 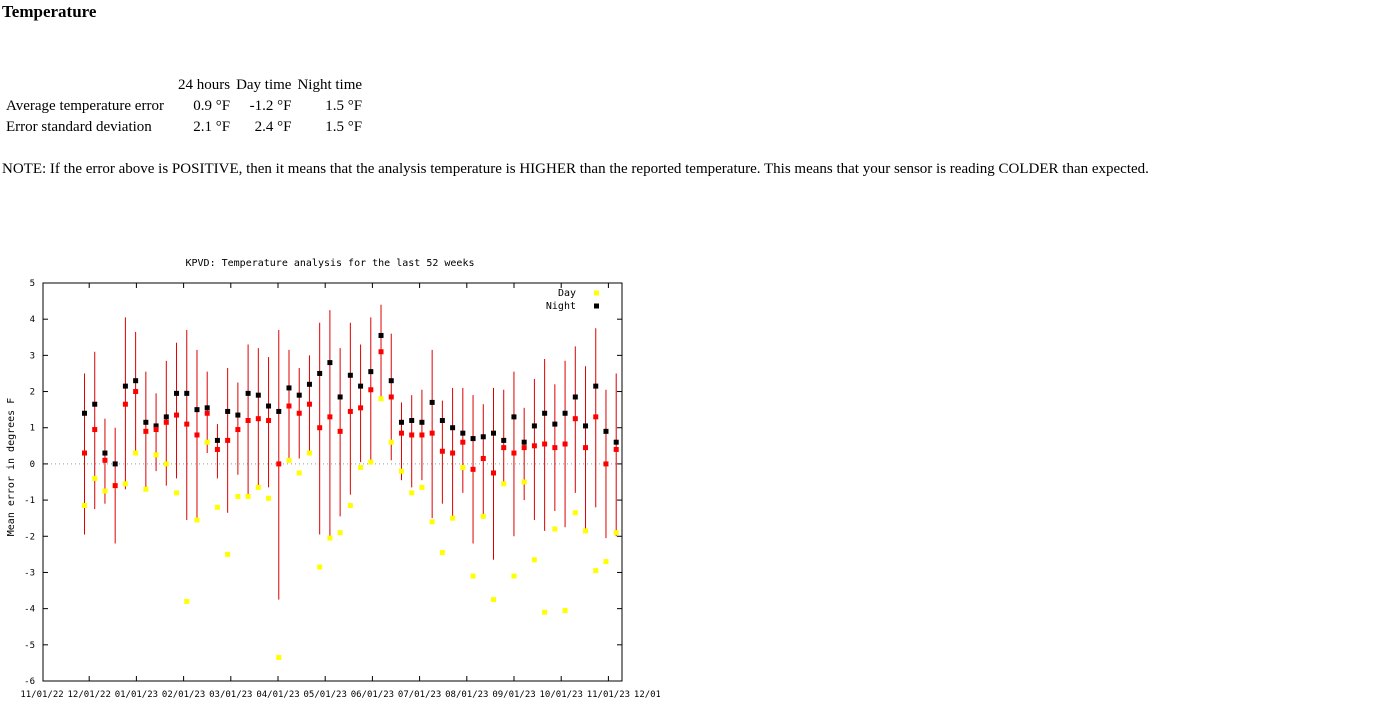 I want to click on value-day: -1.2 °F, so click(x=270, y=106).